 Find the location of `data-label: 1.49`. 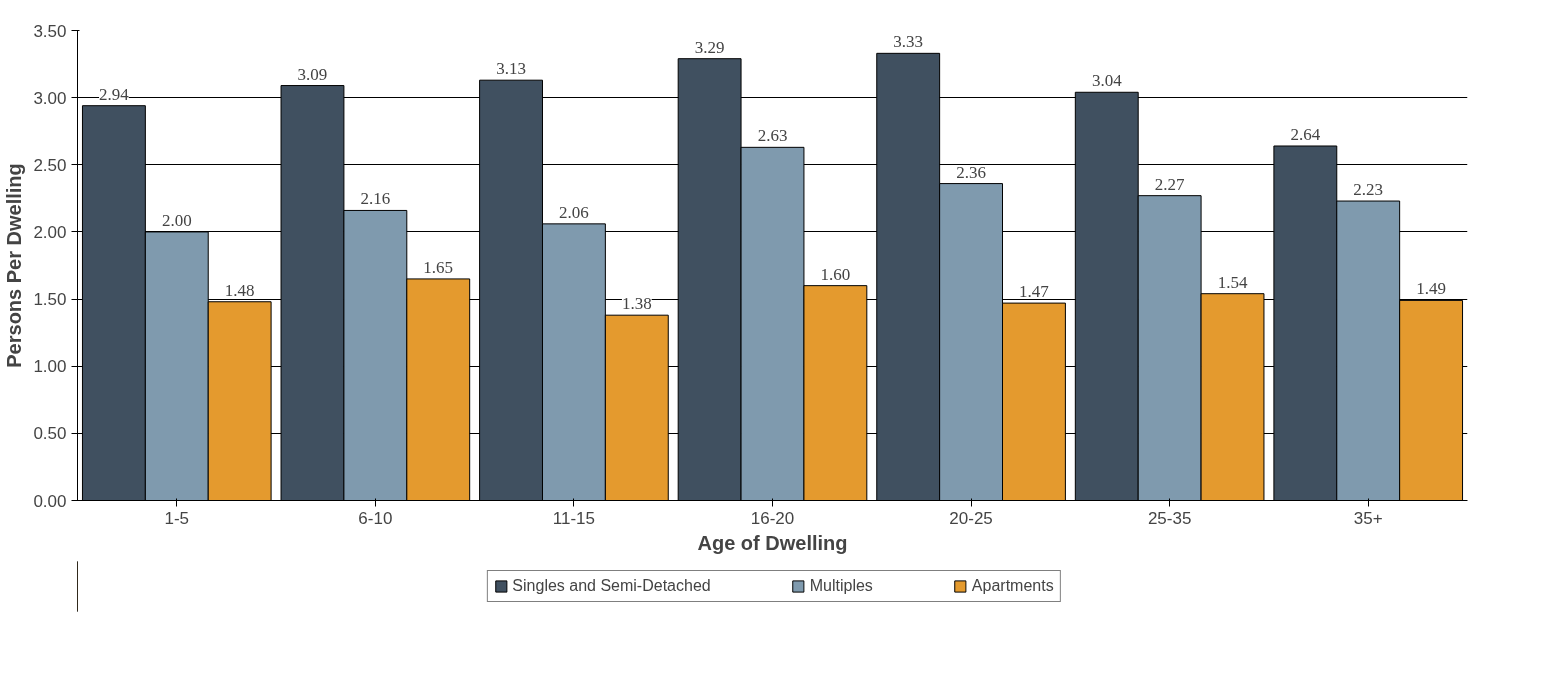

data-label: 1.49 is located at coordinates (1431, 289).